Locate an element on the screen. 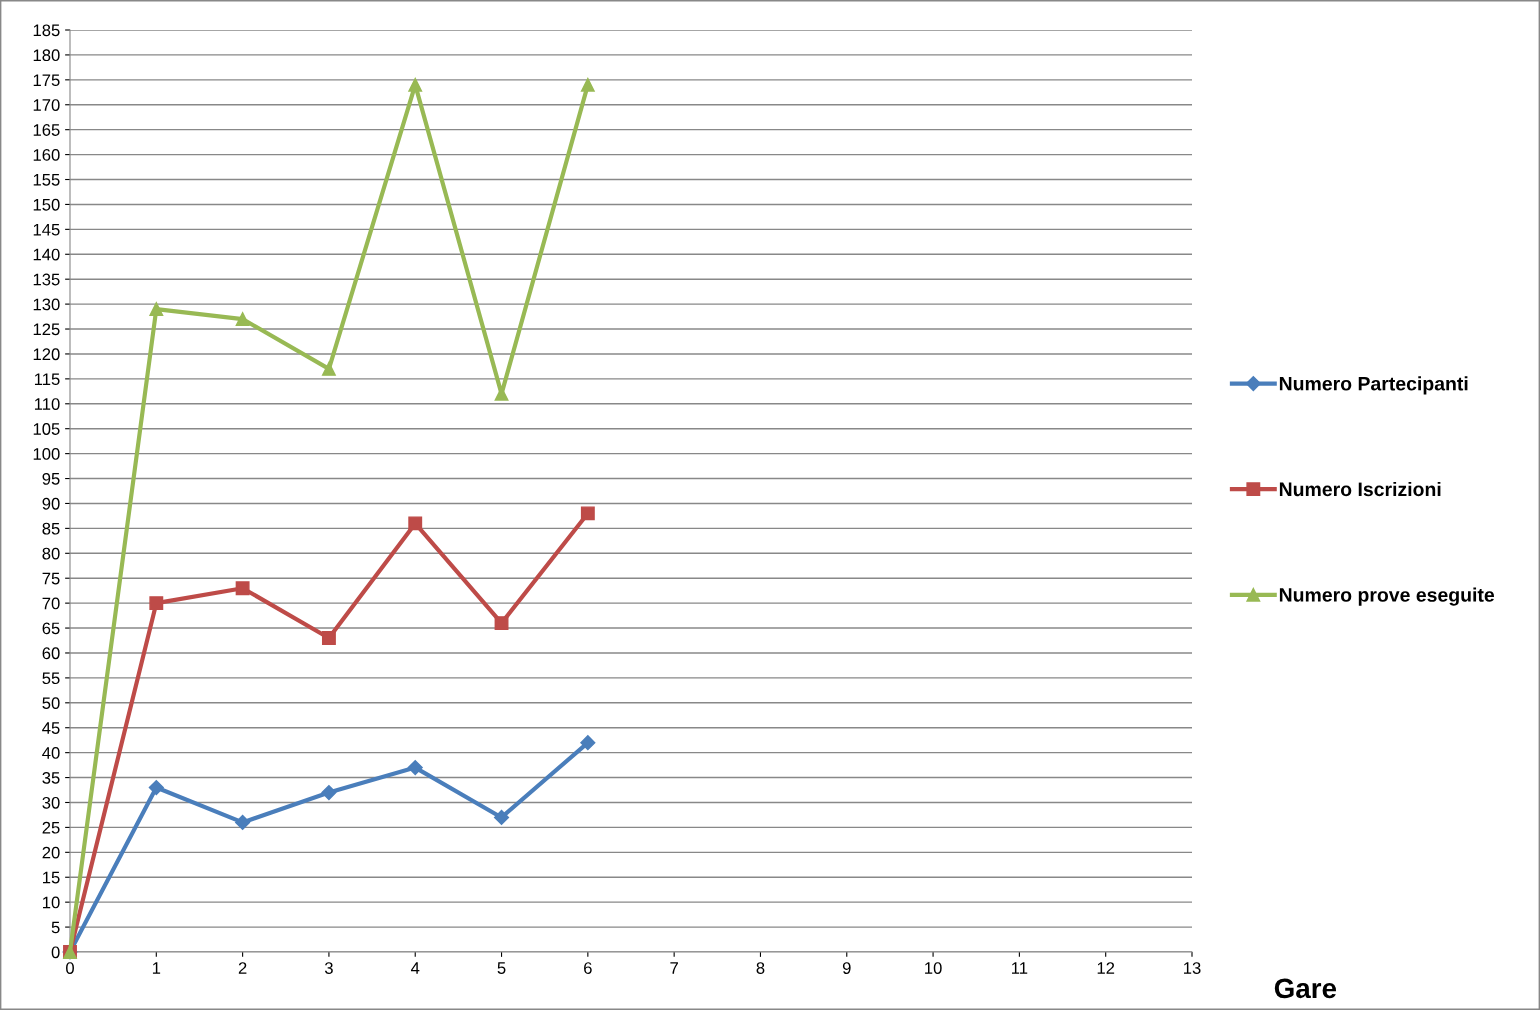 The height and width of the screenshot is (1010, 1540). y-tick-label: 175 is located at coordinates (46, 80).